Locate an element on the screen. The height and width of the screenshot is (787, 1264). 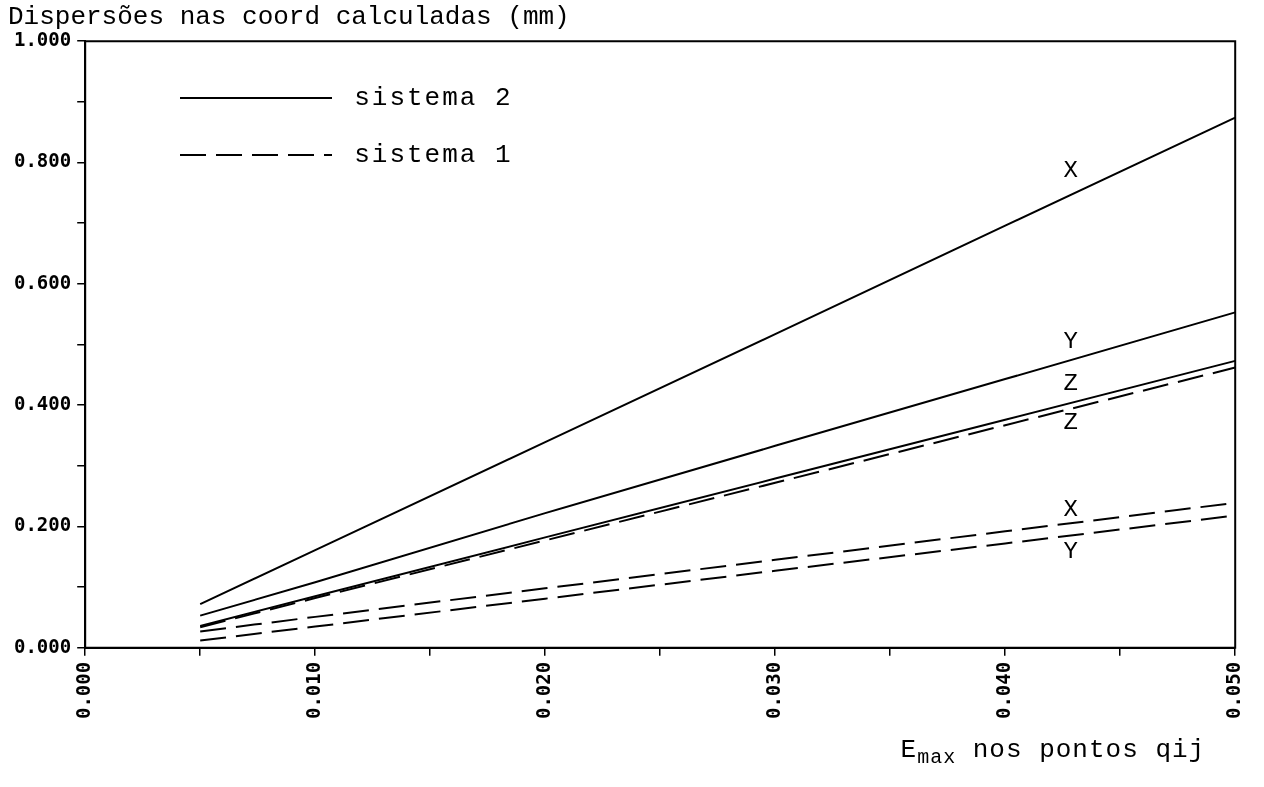
x-tick-label: 0.040 is located at coordinates (1003, 690).